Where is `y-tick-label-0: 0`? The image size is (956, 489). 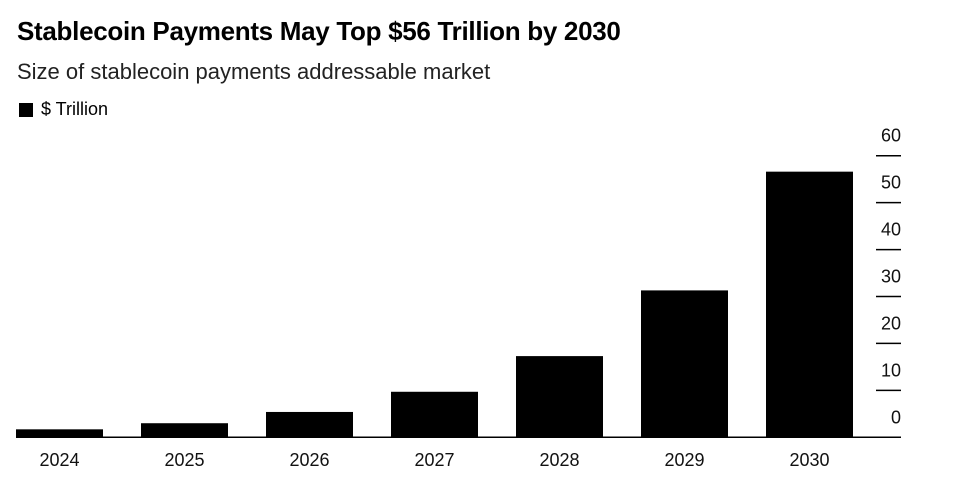 y-tick-label-0: 0 is located at coordinates (896, 417).